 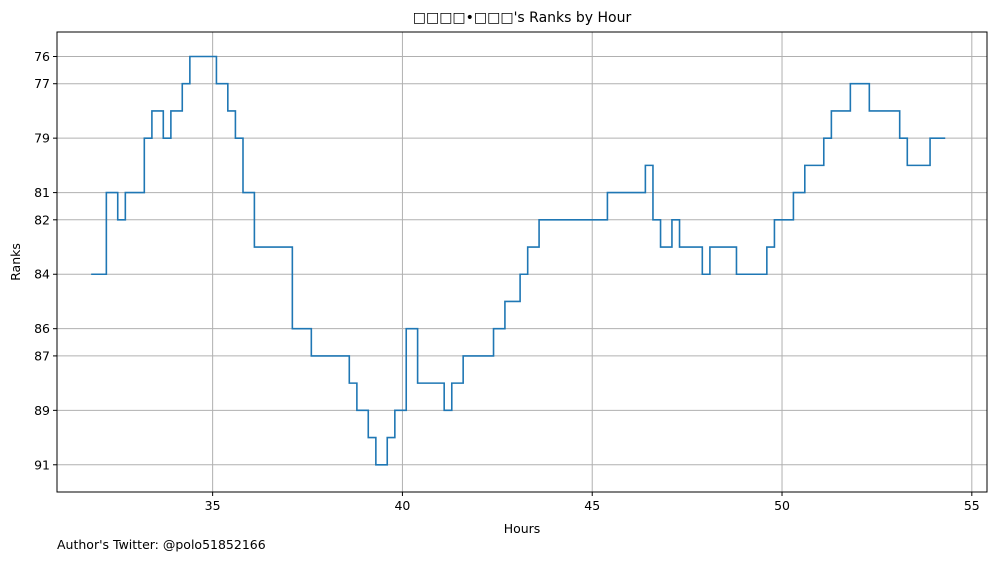 What do you see at coordinates (592, 505) in the screenshot?
I see `x-tick-label: 45` at bounding box center [592, 505].